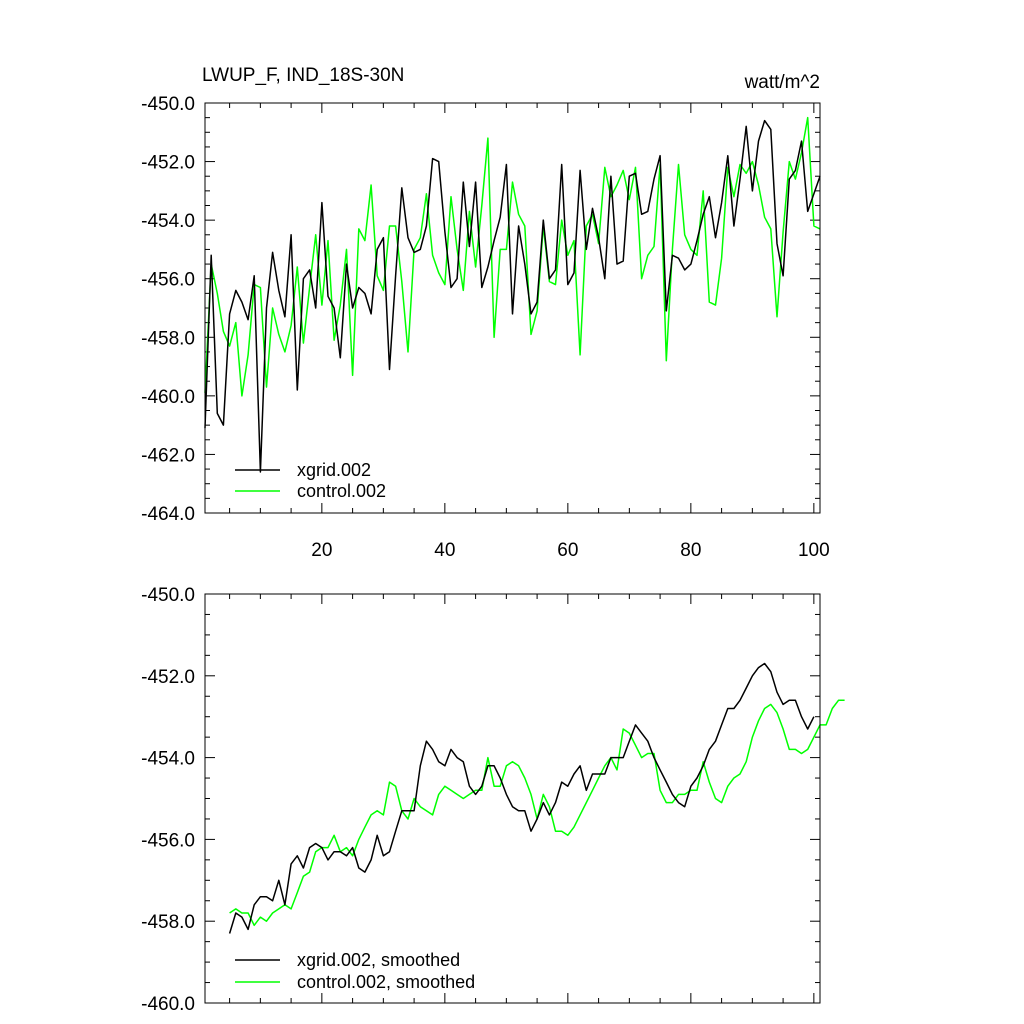 The height and width of the screenshot is (1024, 1024). Describe the element at coordinates (168, 104) in the screenshot. I see `top-y-tick-label: -450.0` at that location.